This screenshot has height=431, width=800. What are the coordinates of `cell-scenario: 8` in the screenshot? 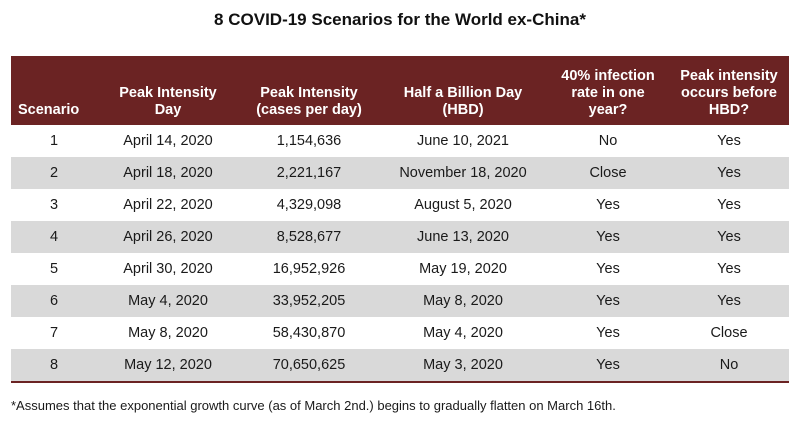 It's located at (54, 366).